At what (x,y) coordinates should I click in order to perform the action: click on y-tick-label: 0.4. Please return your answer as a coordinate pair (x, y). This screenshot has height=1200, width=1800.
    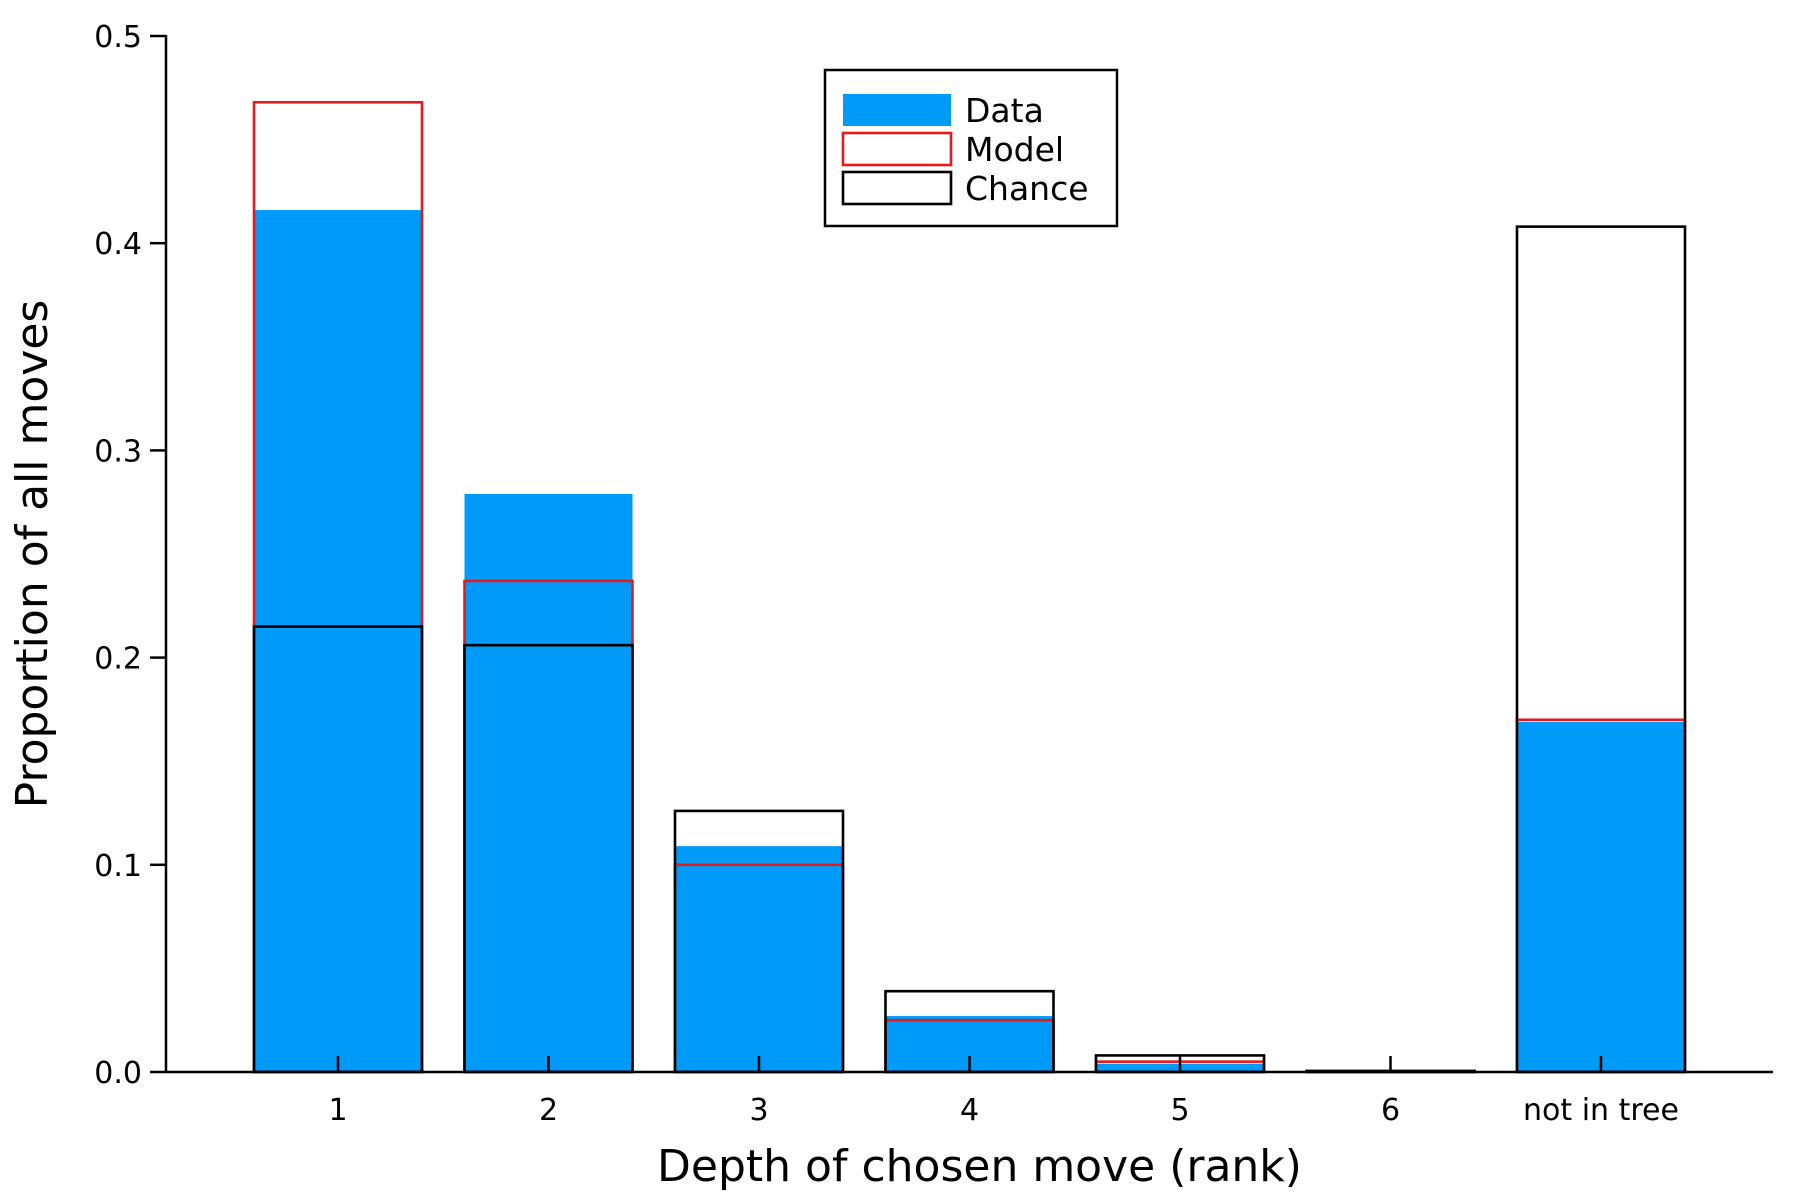
    Looking at the image, I should click on (118, 244).